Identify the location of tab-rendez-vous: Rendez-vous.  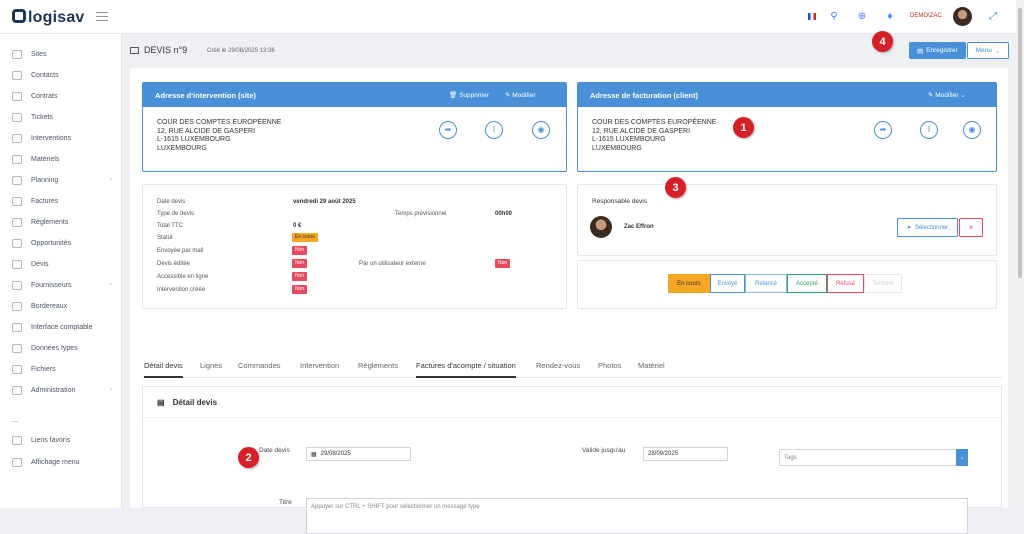
(558, 365).